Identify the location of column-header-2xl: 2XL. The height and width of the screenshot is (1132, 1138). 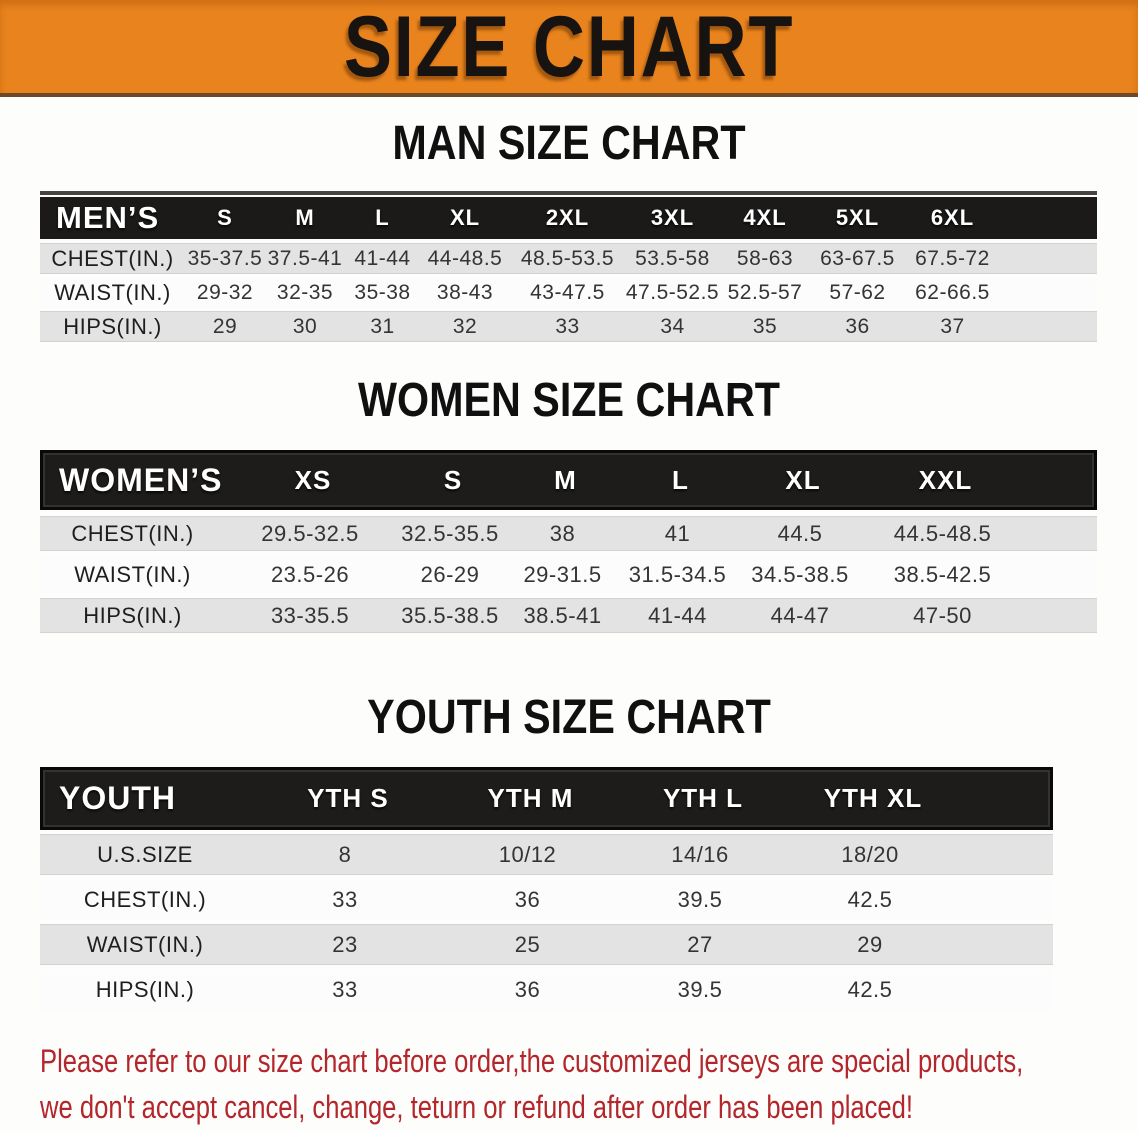
(567, 217).